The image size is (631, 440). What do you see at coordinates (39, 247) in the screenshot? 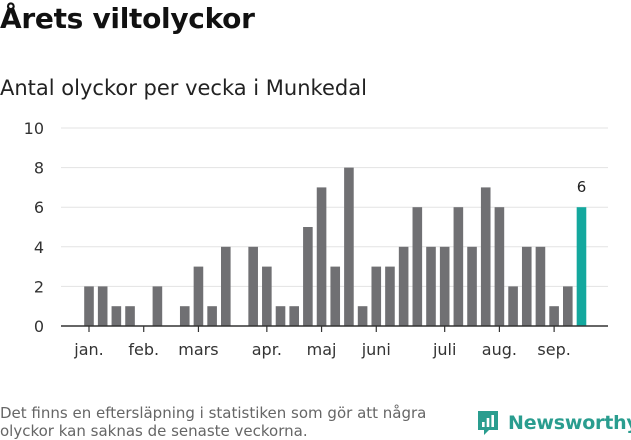
I see `y-tick-label: 4` at bounding box center [39, 247].